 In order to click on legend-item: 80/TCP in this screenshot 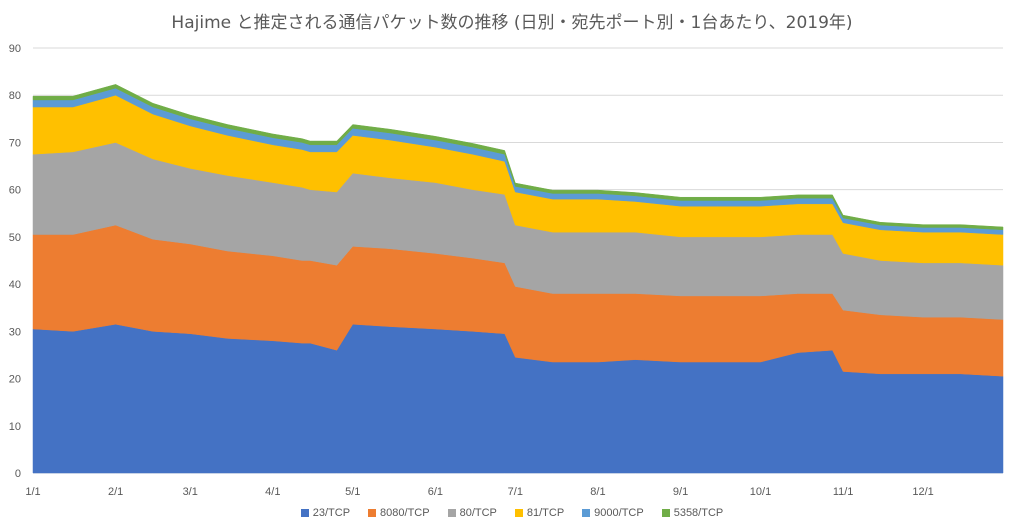, I will do `click(472, 513)`.